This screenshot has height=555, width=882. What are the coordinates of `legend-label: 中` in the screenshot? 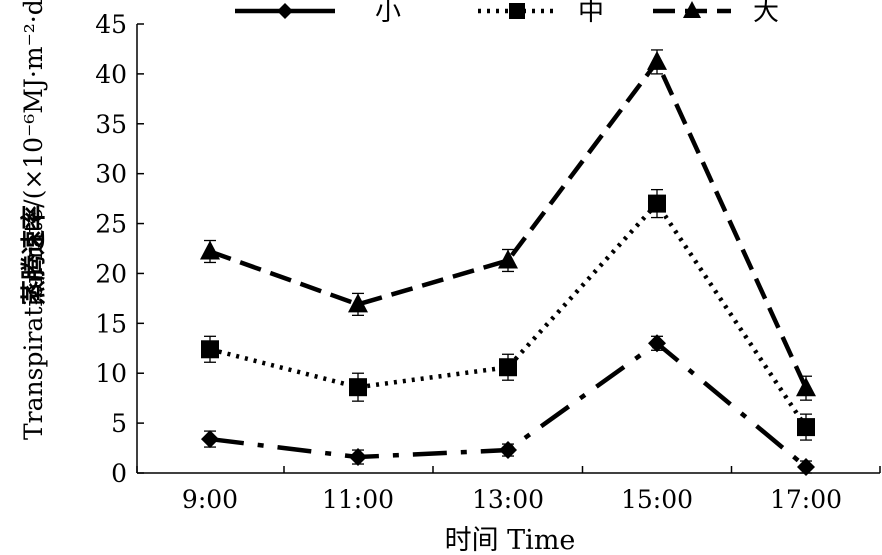 It's located at (591, 13).